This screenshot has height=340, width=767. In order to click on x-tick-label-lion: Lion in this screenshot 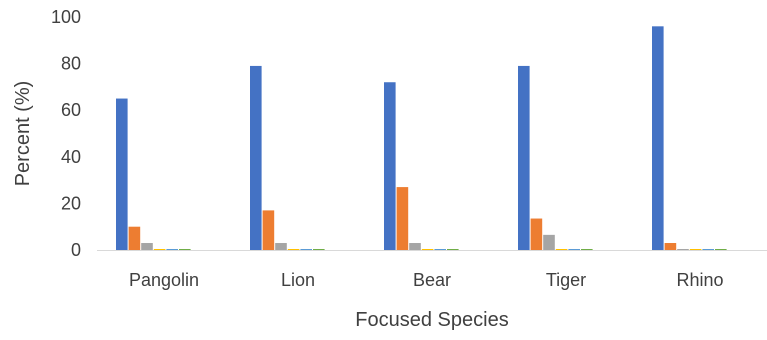, I will do `click(298, 280)`.